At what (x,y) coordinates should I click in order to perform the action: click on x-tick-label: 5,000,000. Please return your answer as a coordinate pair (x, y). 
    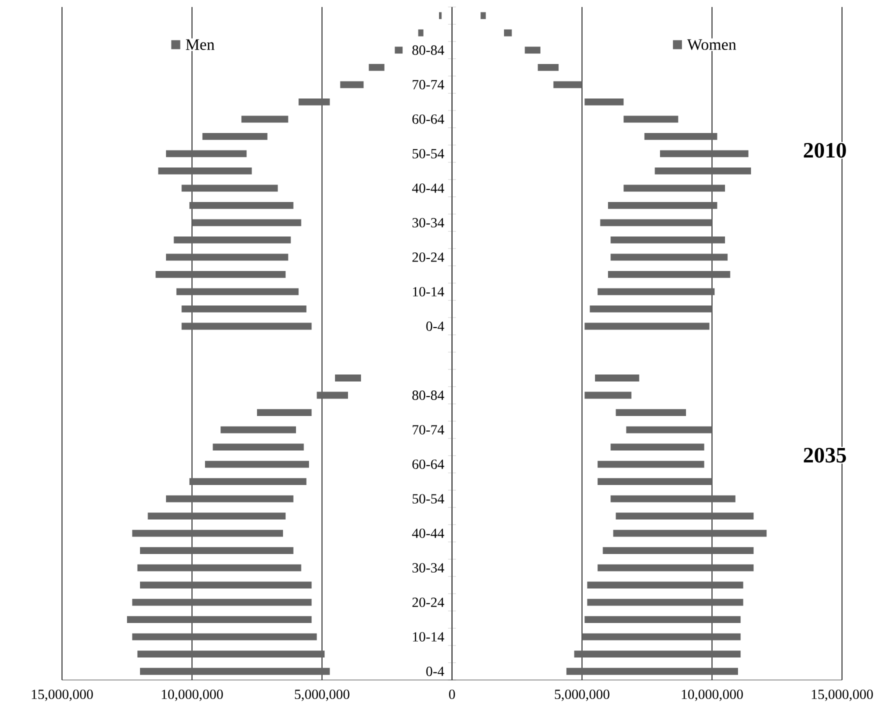
    Looking at the image, I should click on (582, 696).